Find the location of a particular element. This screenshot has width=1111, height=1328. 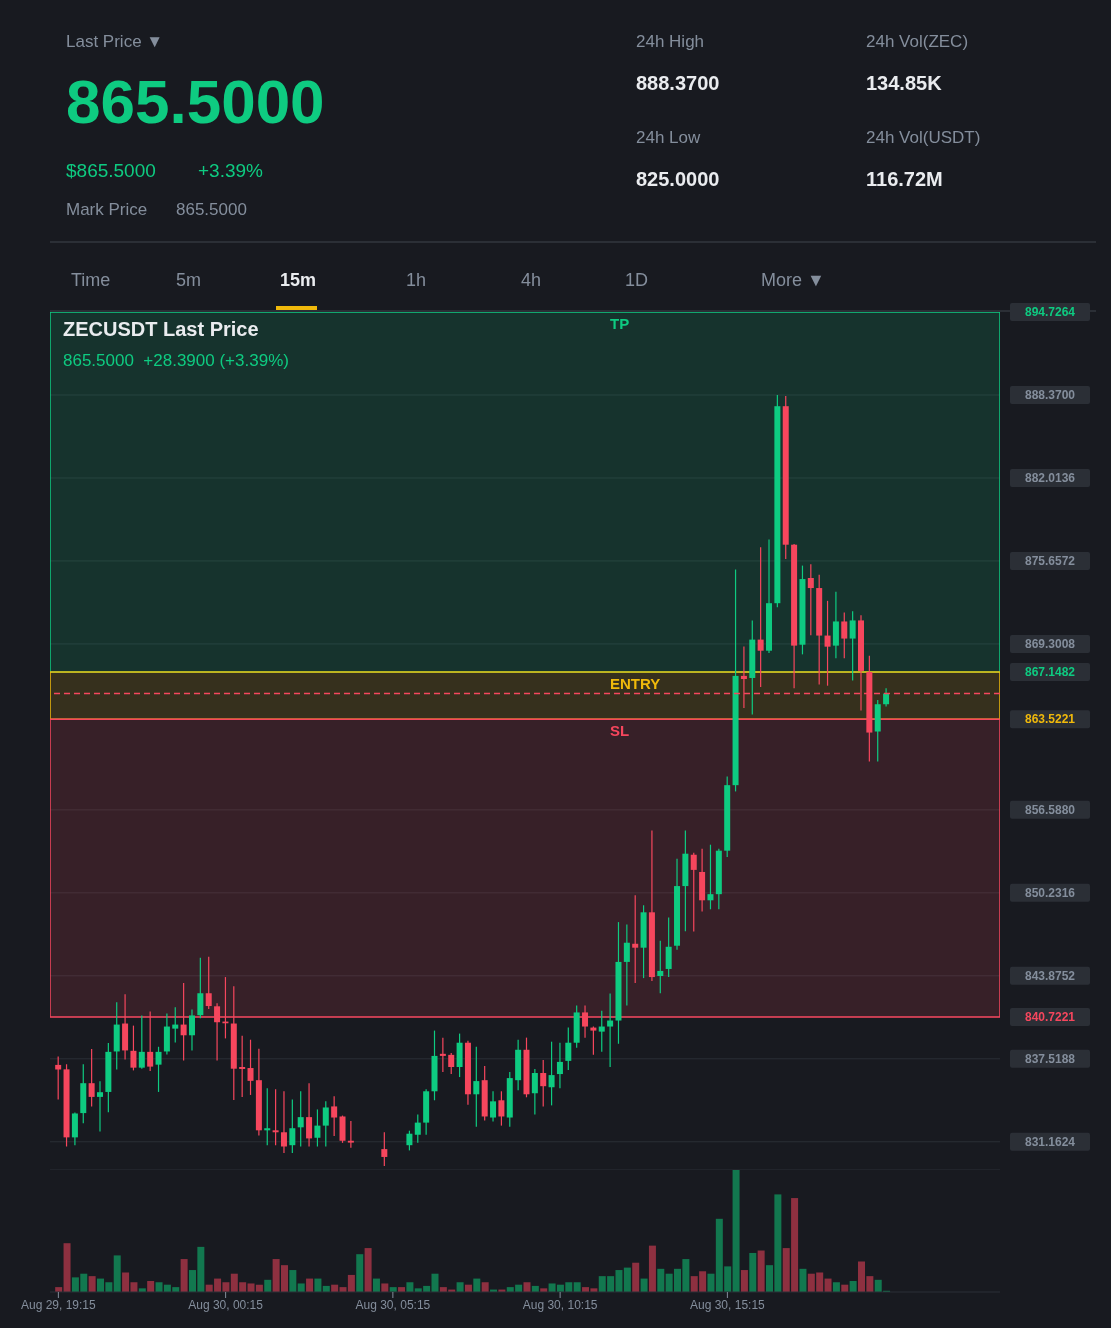

text: 15m is located at coordinates (298, 280).